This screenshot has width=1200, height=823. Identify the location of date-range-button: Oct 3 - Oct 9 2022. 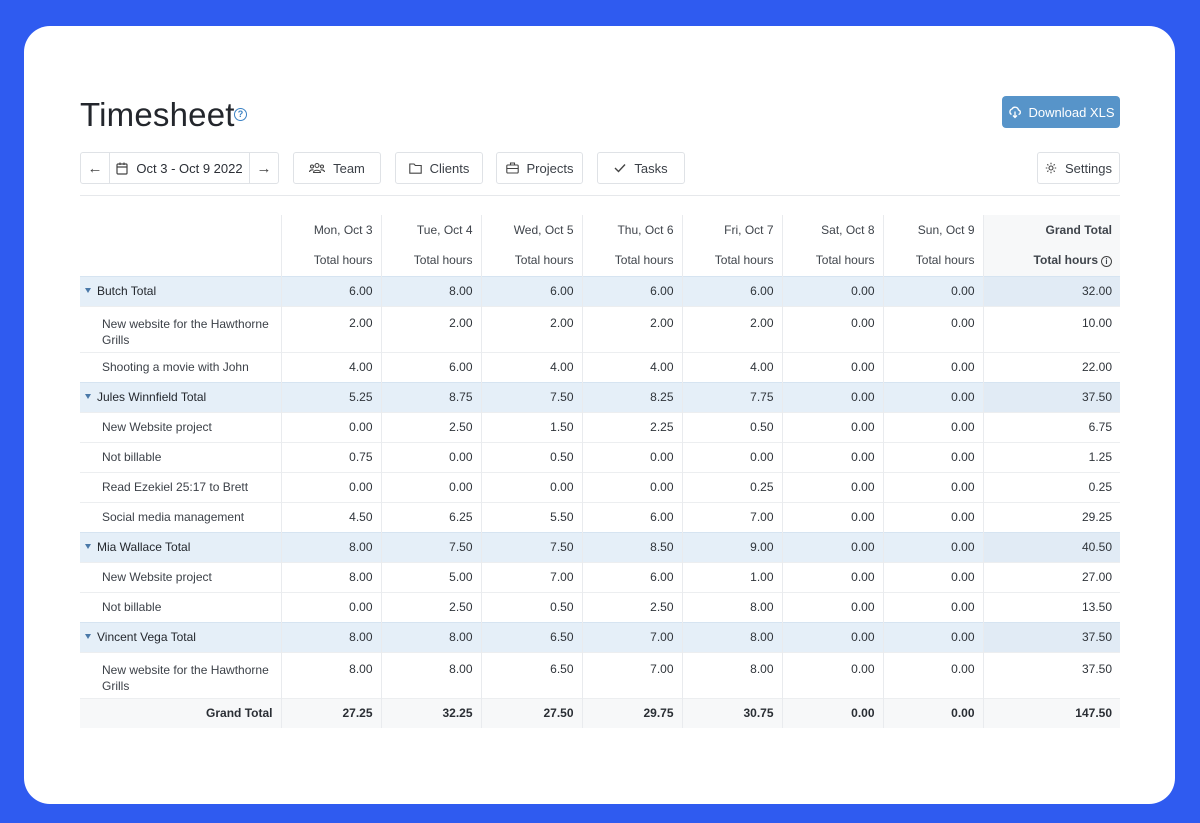
(179, 168).